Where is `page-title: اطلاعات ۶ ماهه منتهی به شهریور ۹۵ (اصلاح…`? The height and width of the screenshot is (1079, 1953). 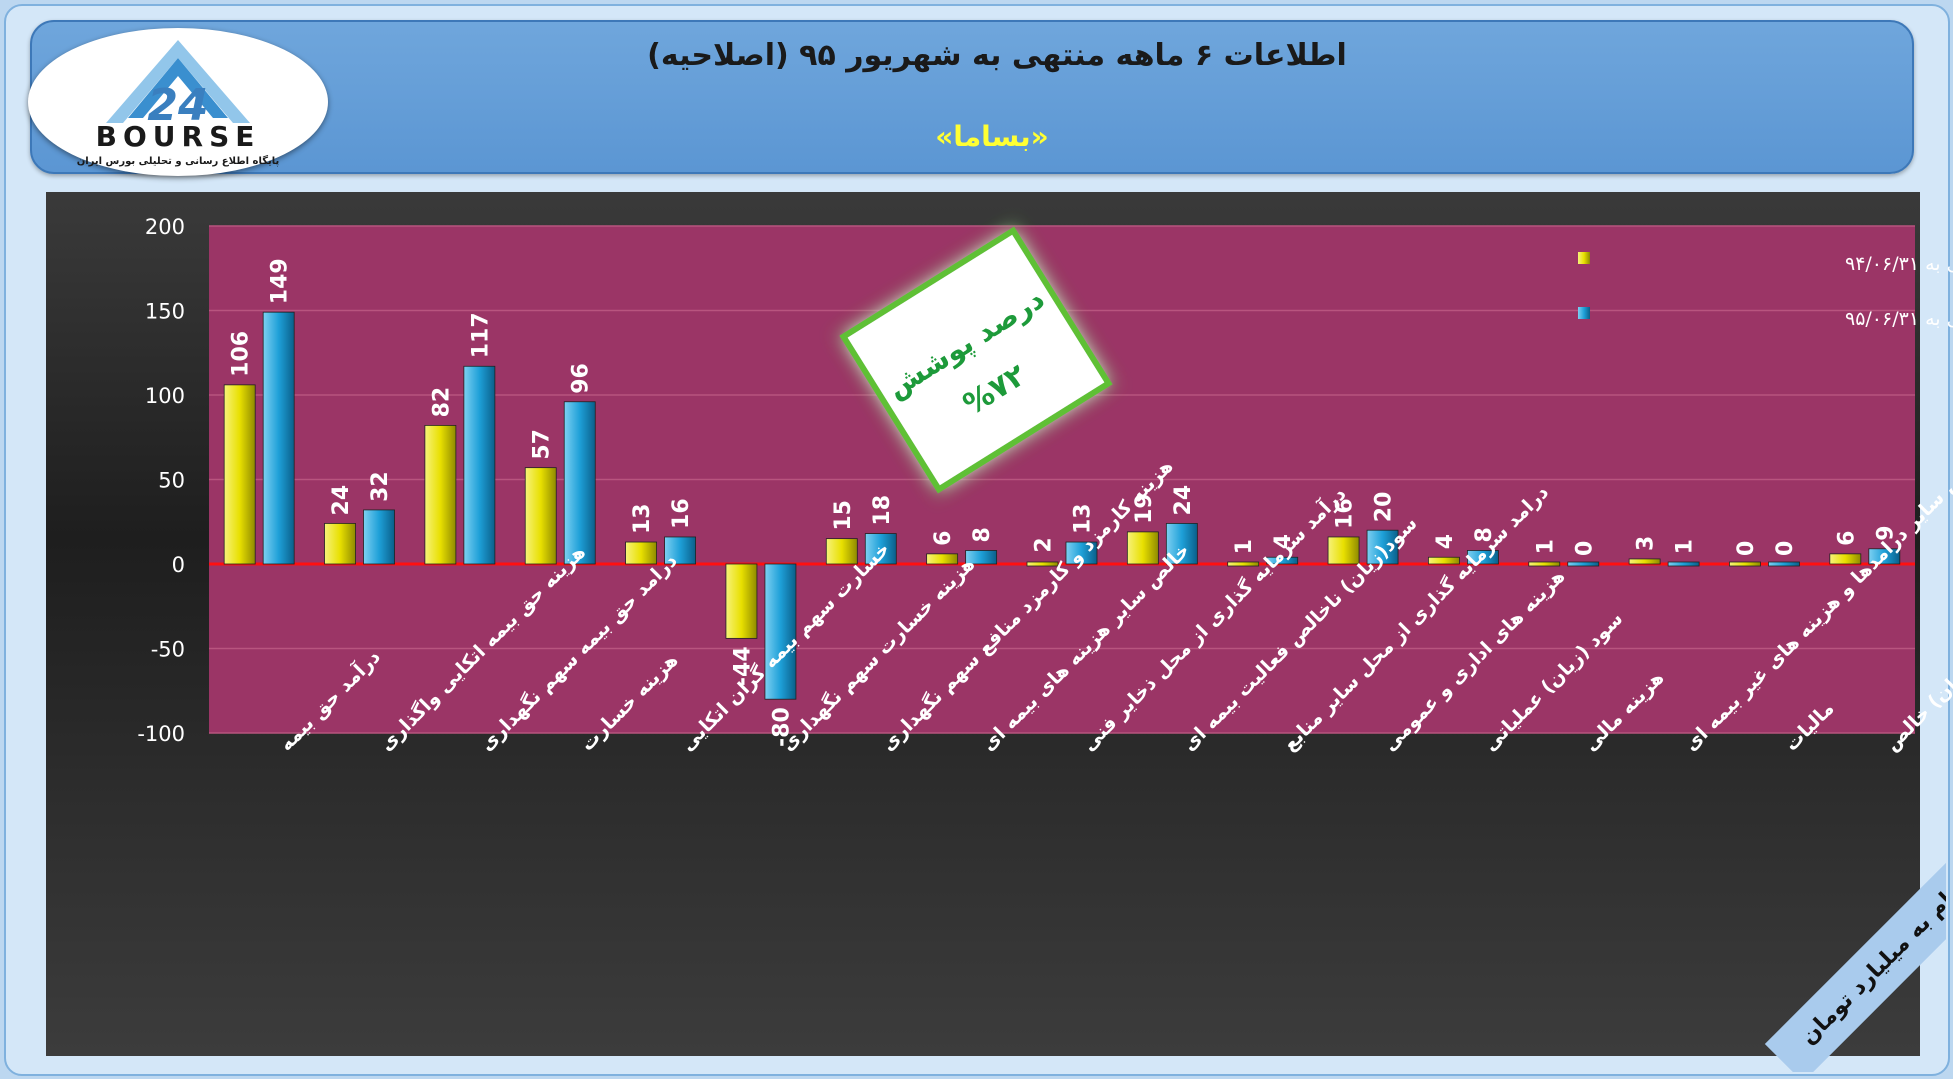
page-title: اطلاعات ۶ ماهه منتهی به شهریور ۹۵ (اصلاح… is located at coordinates (997, 55).